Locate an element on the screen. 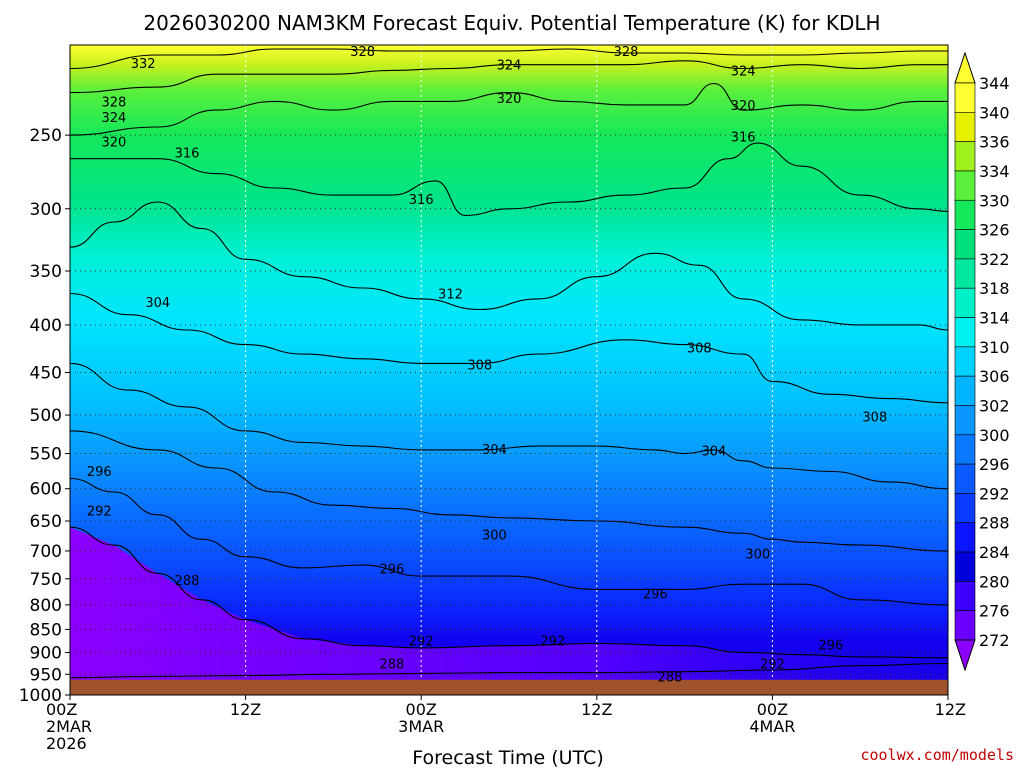  y-tick-label: 550 is located at coordinates (46, 455).